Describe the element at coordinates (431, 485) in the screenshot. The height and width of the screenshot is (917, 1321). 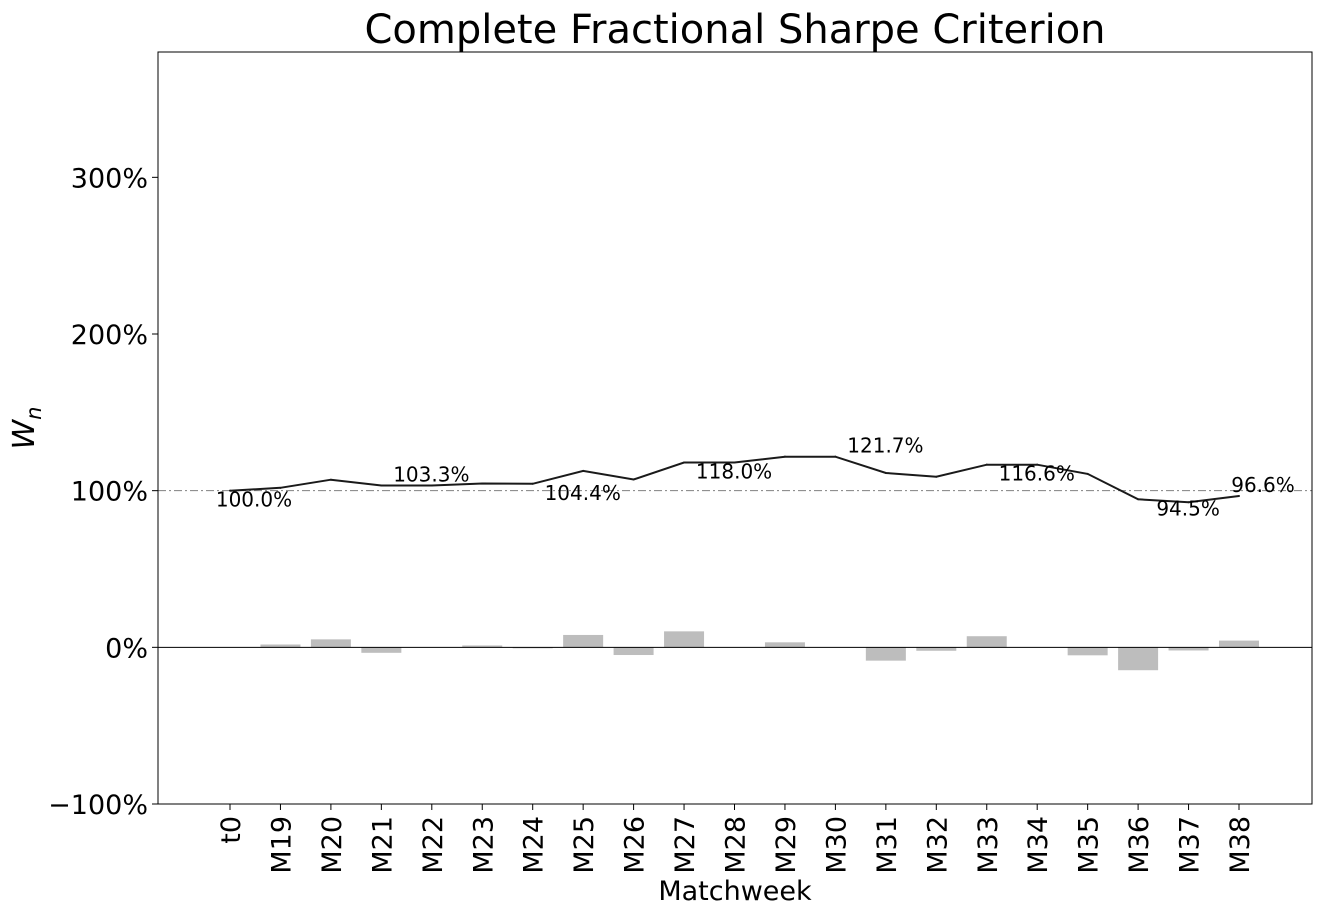
I see `point-M22` at that location.